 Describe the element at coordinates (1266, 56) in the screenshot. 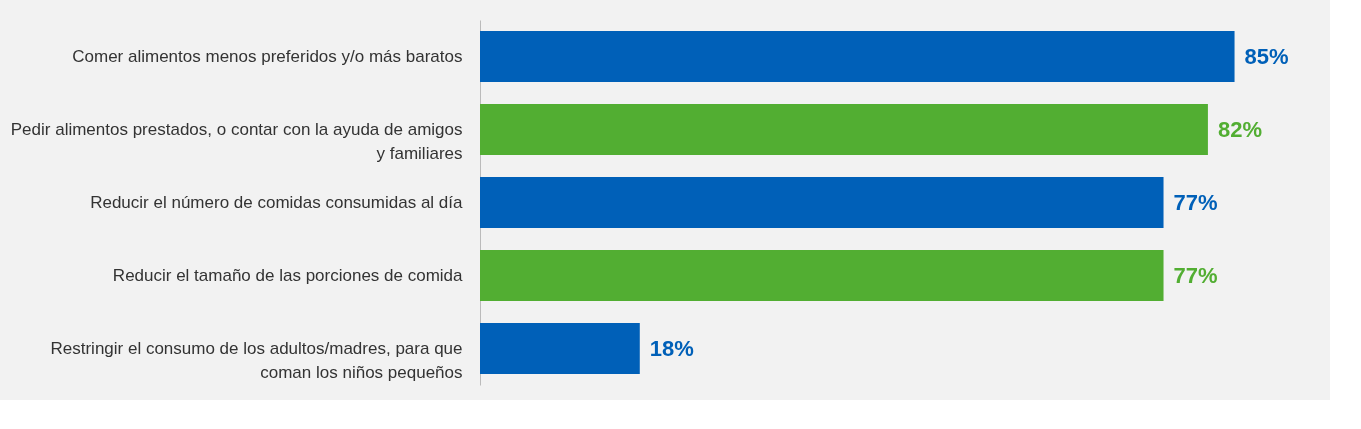

I see `data-label: 85%` at that location.